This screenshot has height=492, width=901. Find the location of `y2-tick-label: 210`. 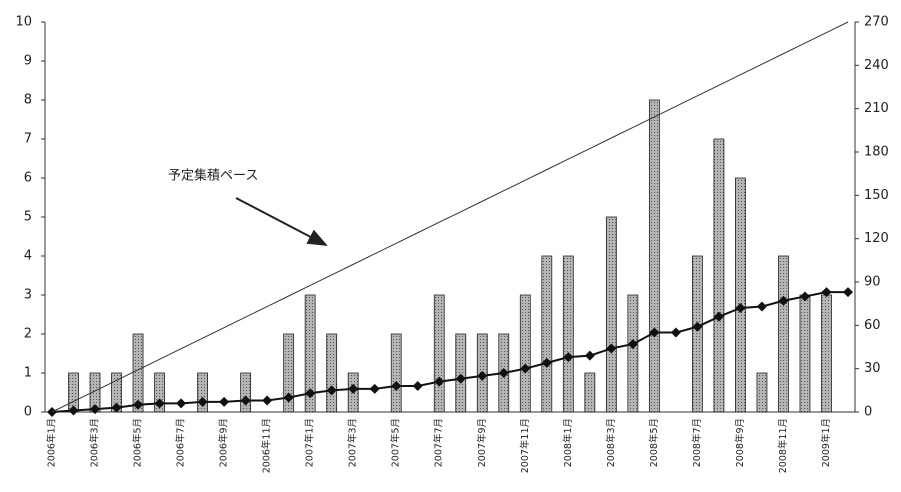

y2-tick-label: 210 is located at coordinates (876, 108).